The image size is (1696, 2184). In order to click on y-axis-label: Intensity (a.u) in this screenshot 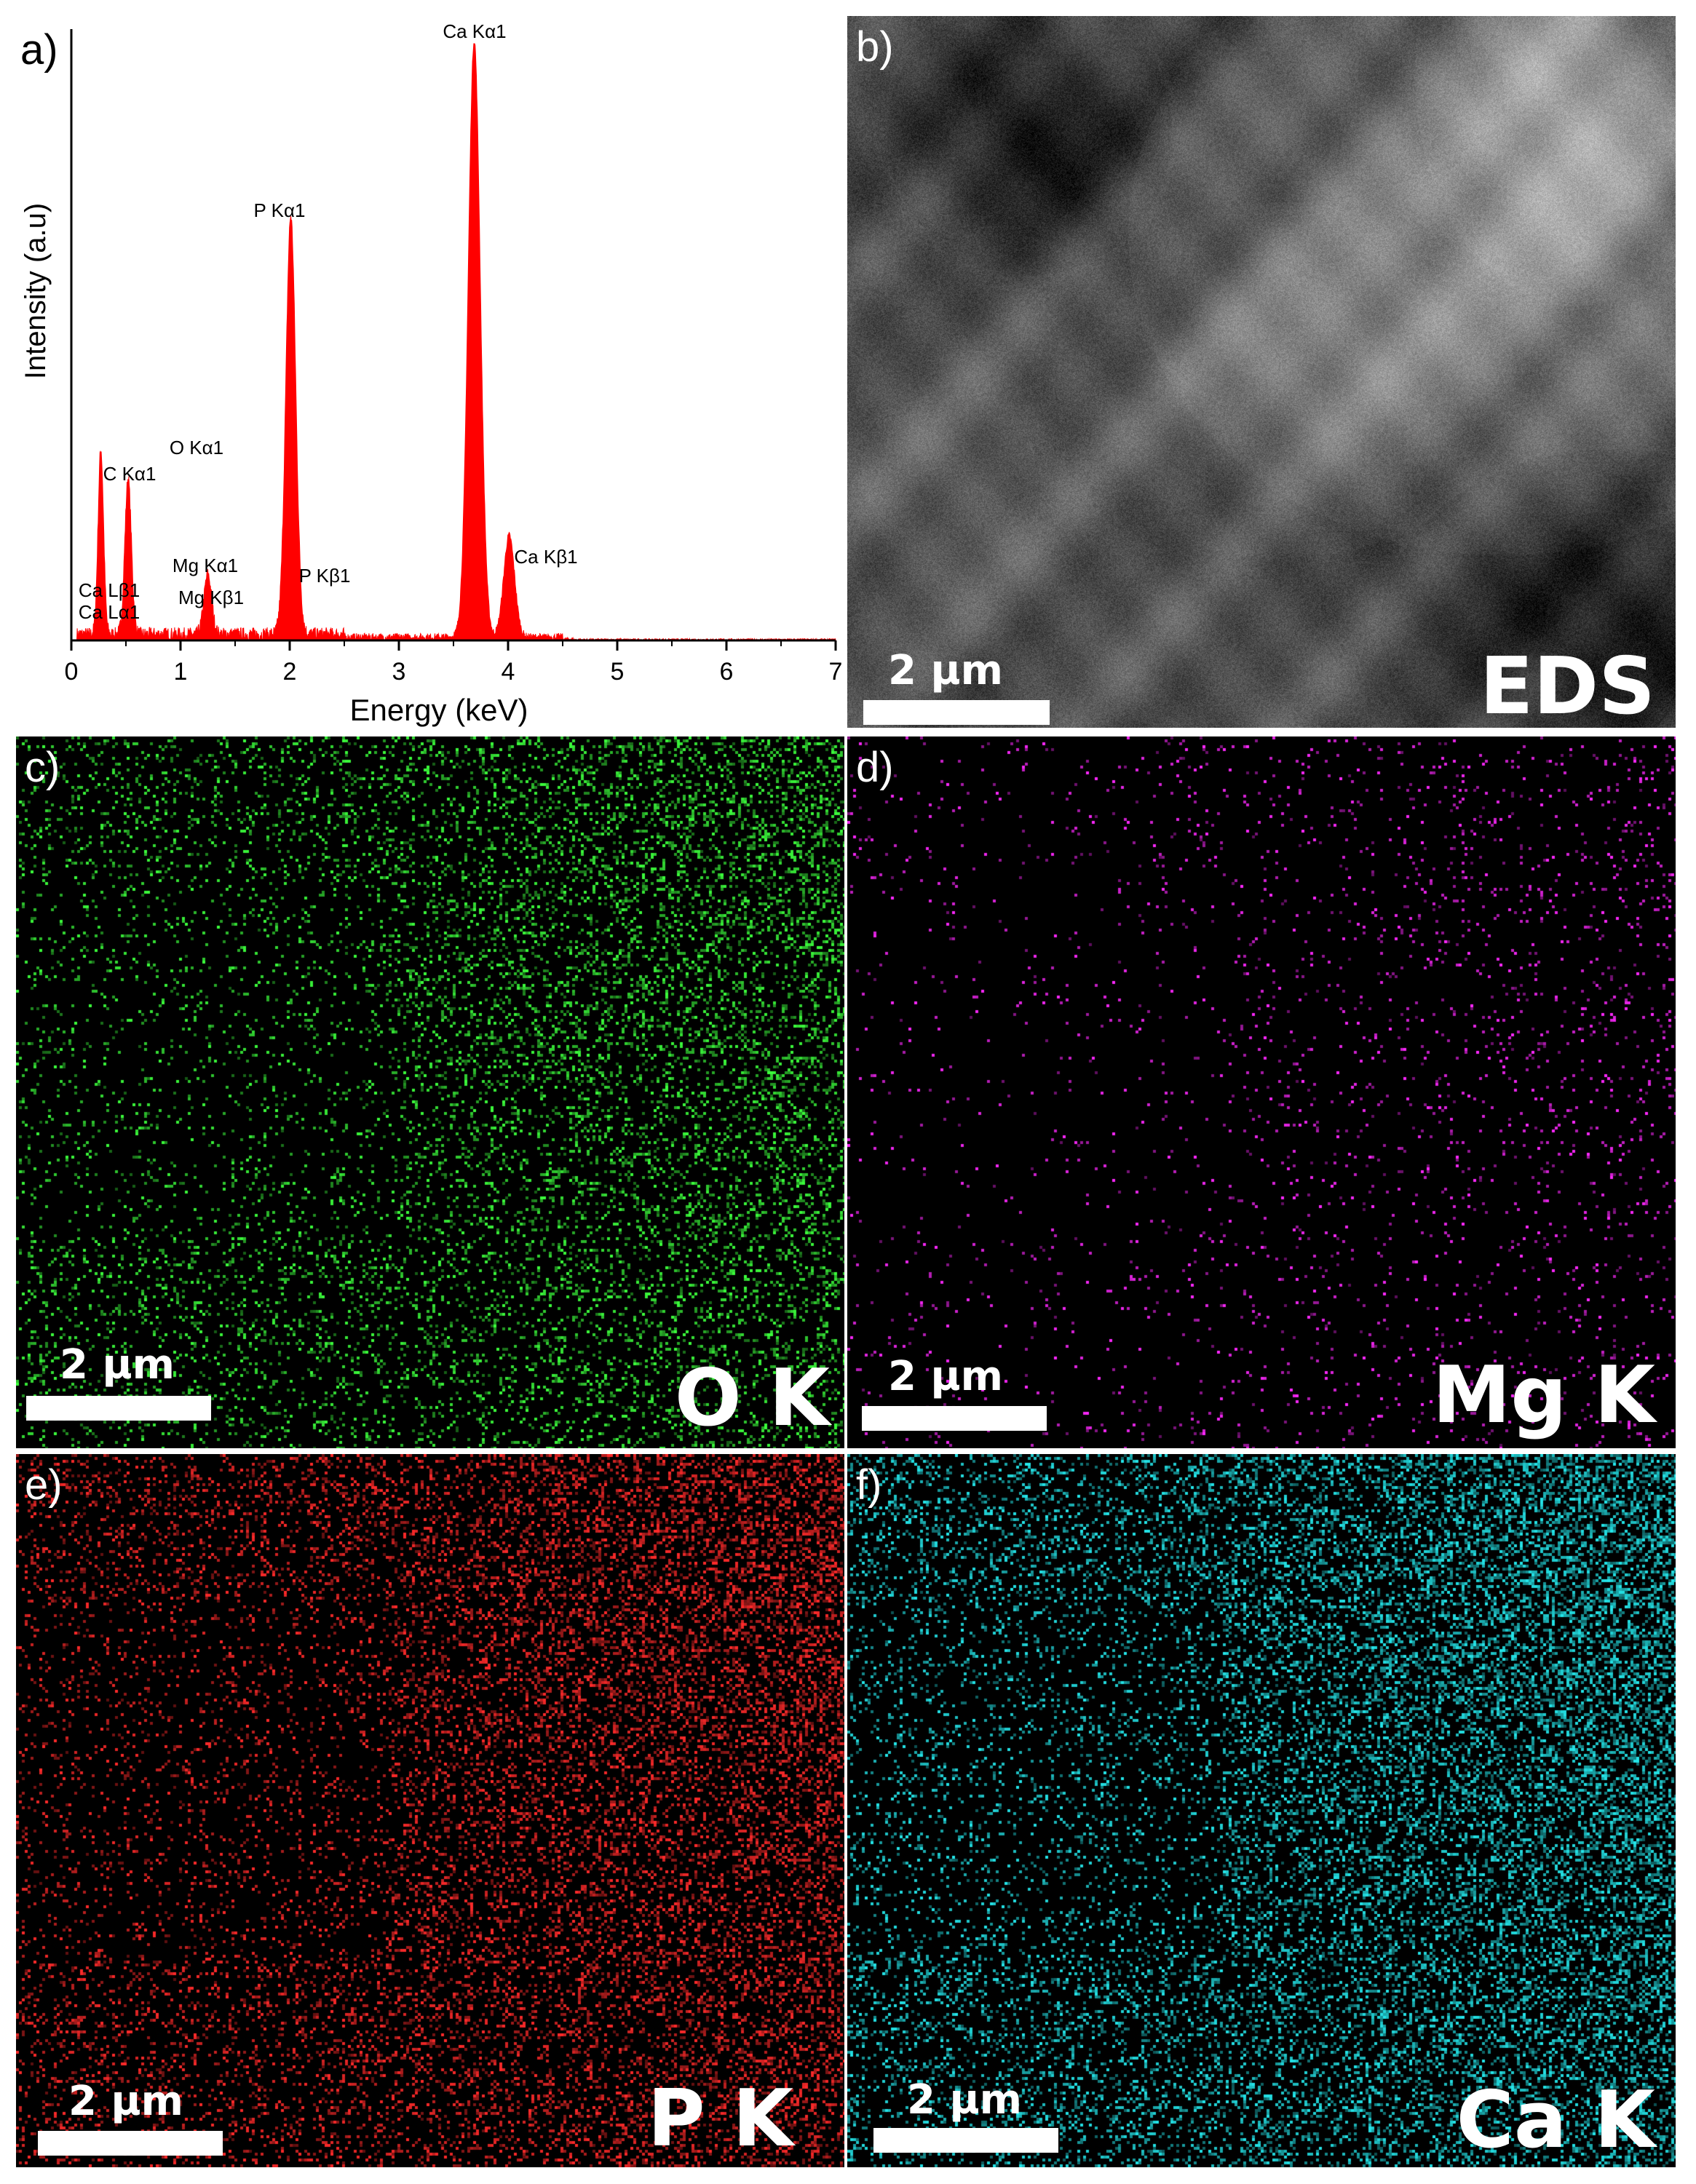, I will do `click(36, 291)`.